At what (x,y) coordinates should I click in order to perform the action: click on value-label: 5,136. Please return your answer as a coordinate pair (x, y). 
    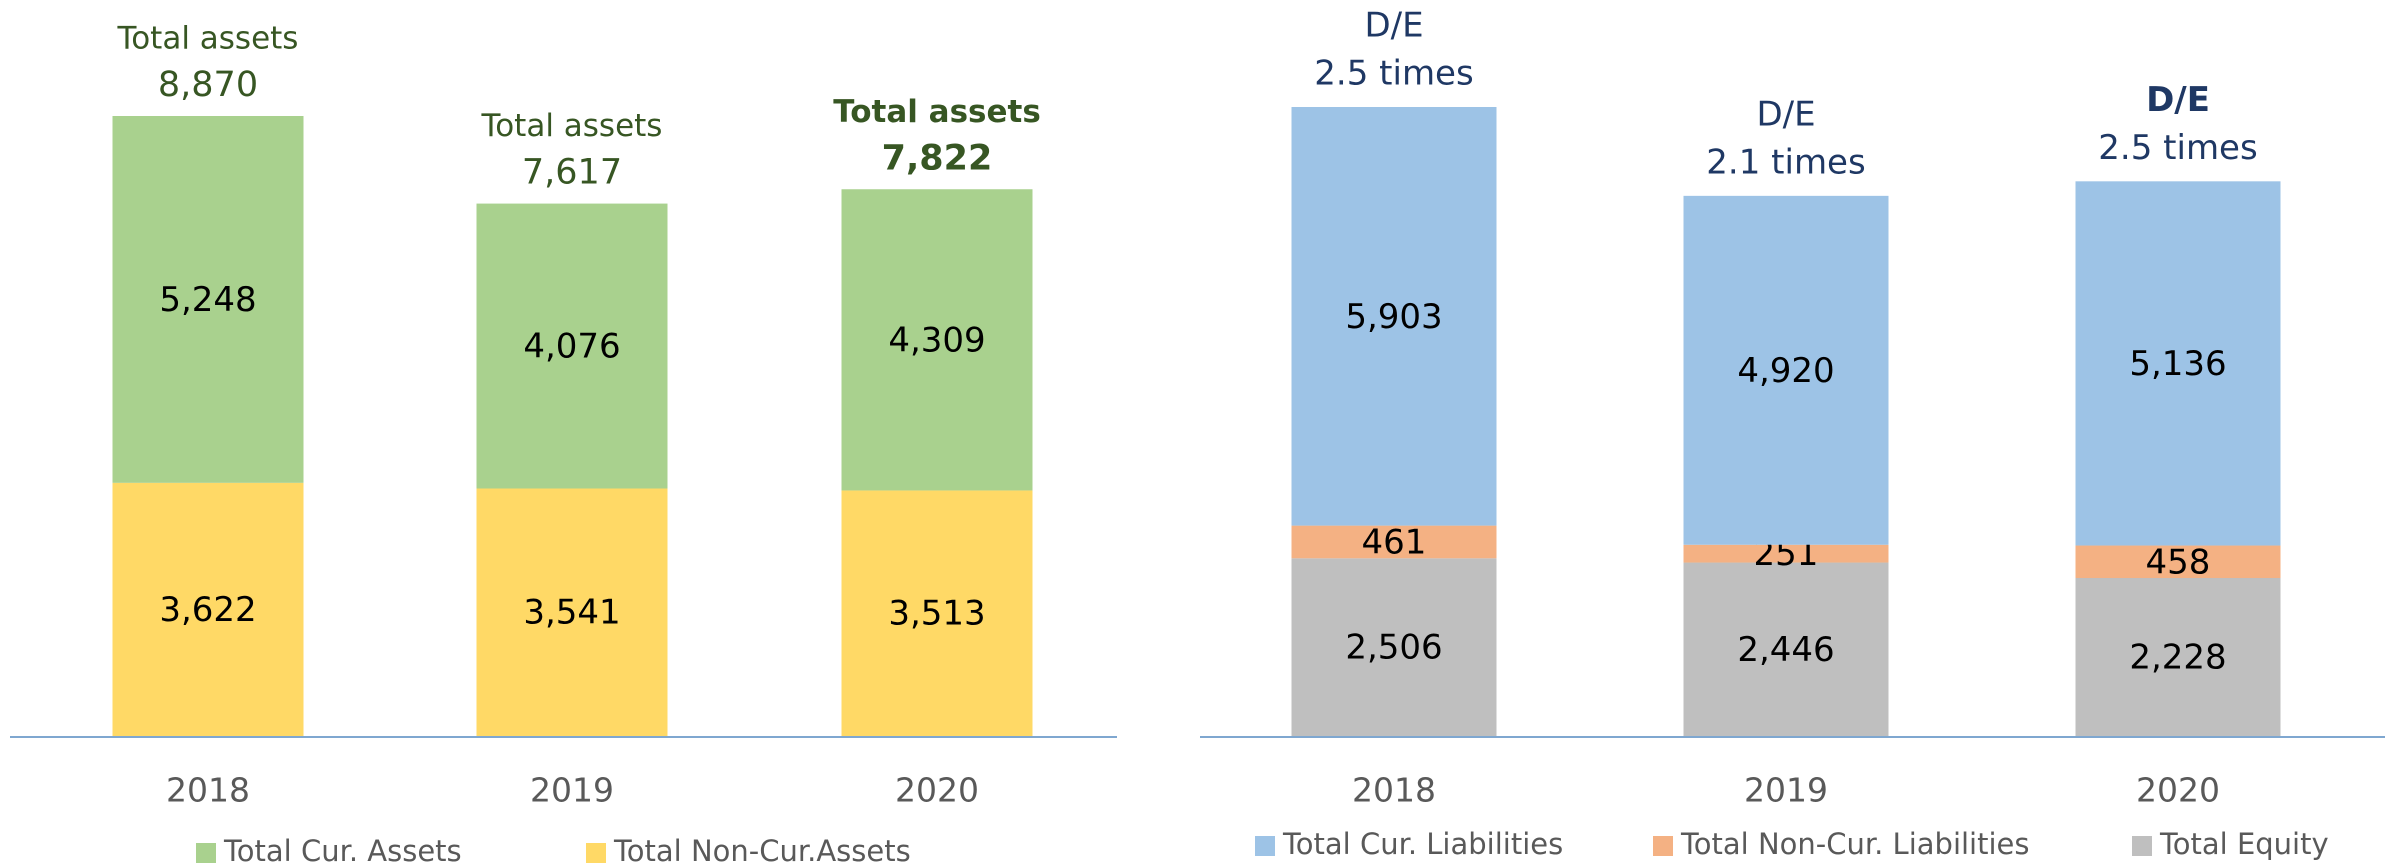
    Looking at the image, I should click on (2177, 364).